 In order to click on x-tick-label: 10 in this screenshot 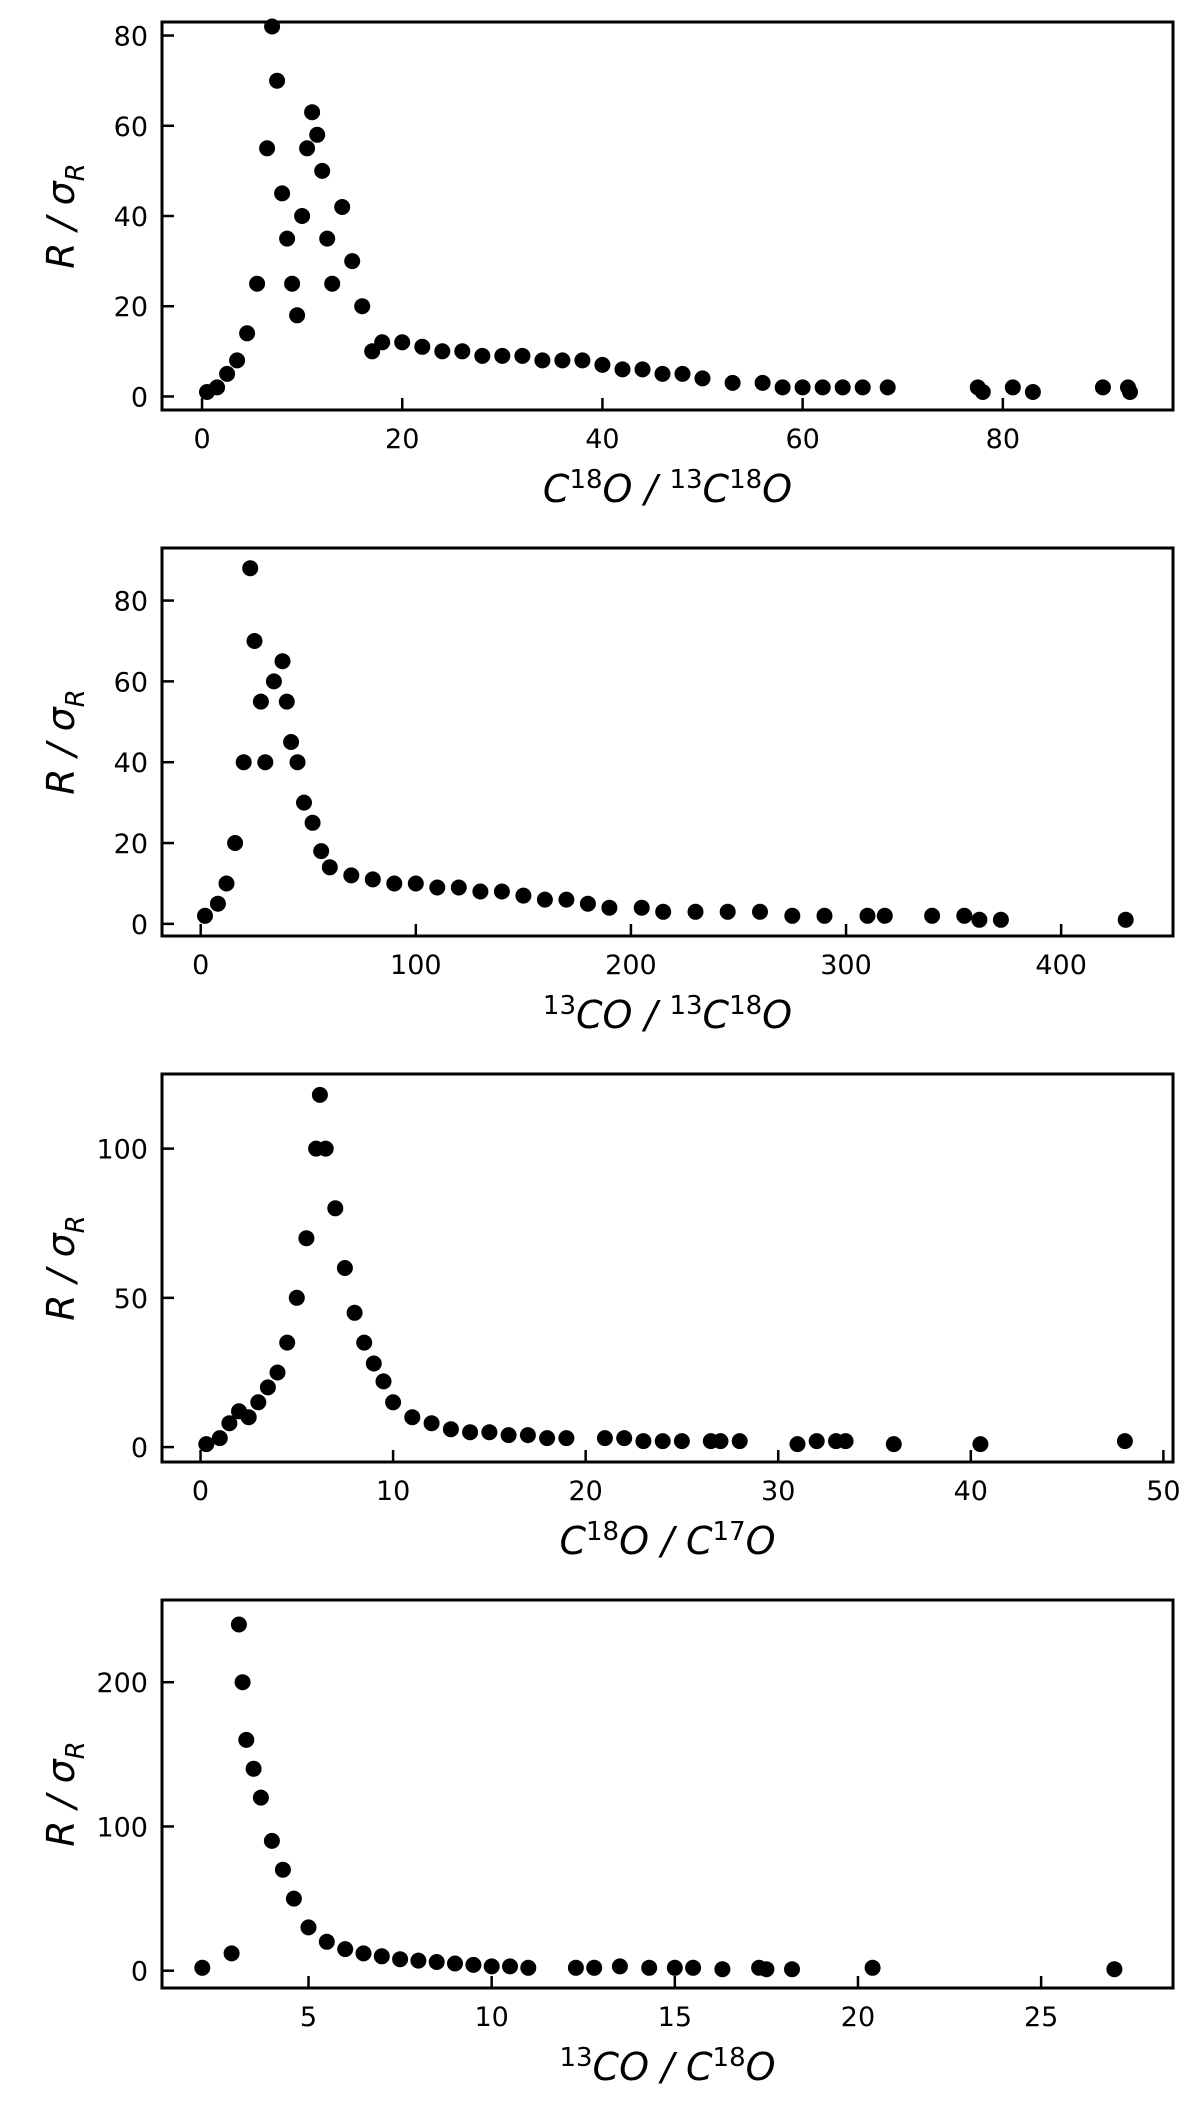, I will do `click(393, 1491)`.